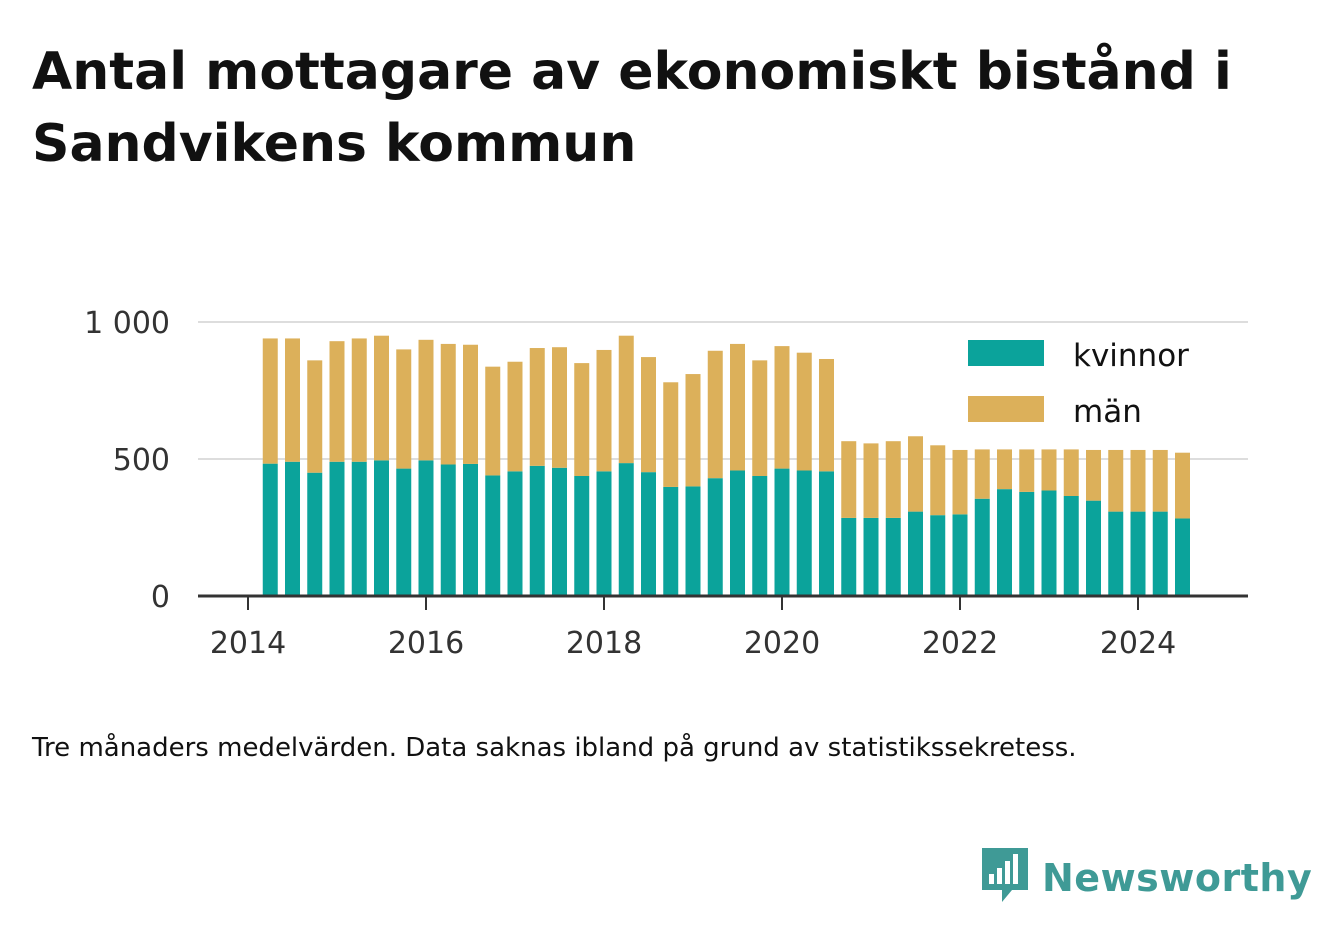 This screenshot has width=1322, height=939. I want to click on y-tick-label: 1 000, so click(127, 323).